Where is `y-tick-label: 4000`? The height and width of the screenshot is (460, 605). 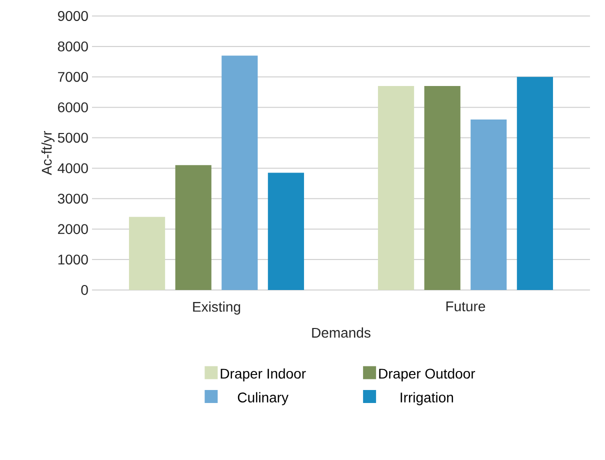
y-tick-label: 4000 is located at coordinates (73, 168).